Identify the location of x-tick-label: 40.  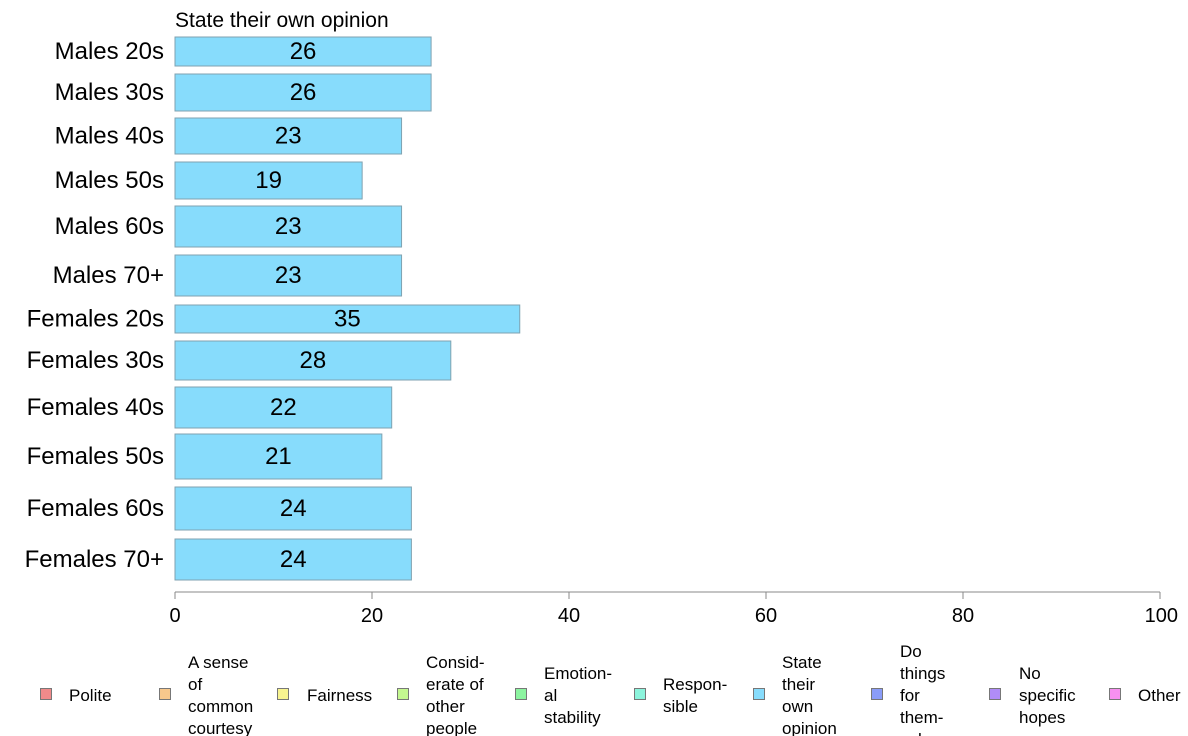
(569, 616).